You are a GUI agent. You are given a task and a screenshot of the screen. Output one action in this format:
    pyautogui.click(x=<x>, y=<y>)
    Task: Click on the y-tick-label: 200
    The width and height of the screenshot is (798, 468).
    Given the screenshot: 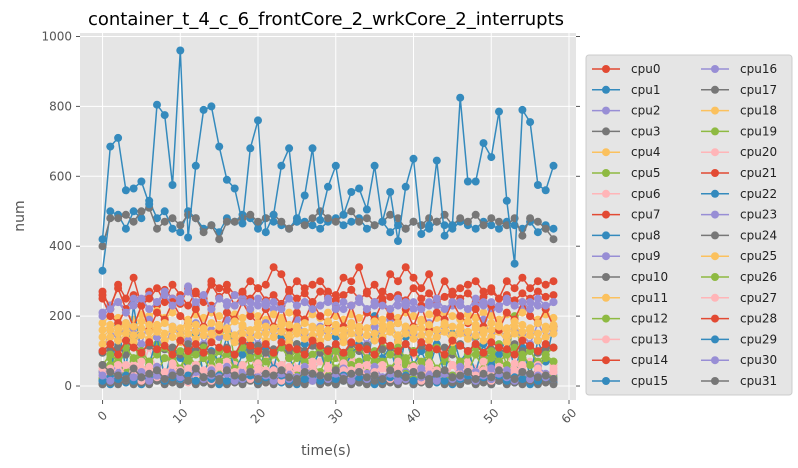 What is the action you would take?
    pyautogui.click(x=60, y=316)
    